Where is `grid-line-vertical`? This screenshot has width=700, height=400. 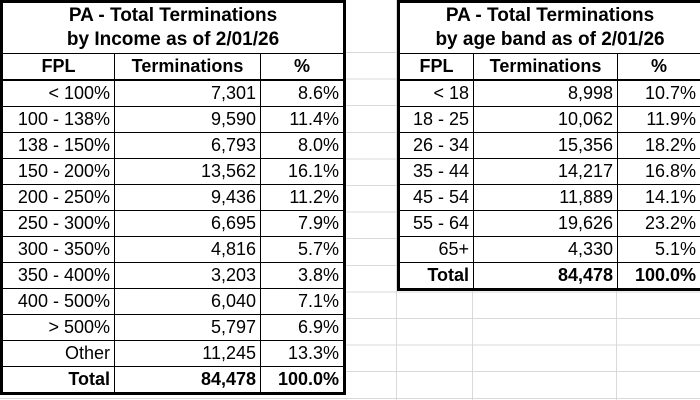
grid-line-vertical is located at coordinates (396, 200).